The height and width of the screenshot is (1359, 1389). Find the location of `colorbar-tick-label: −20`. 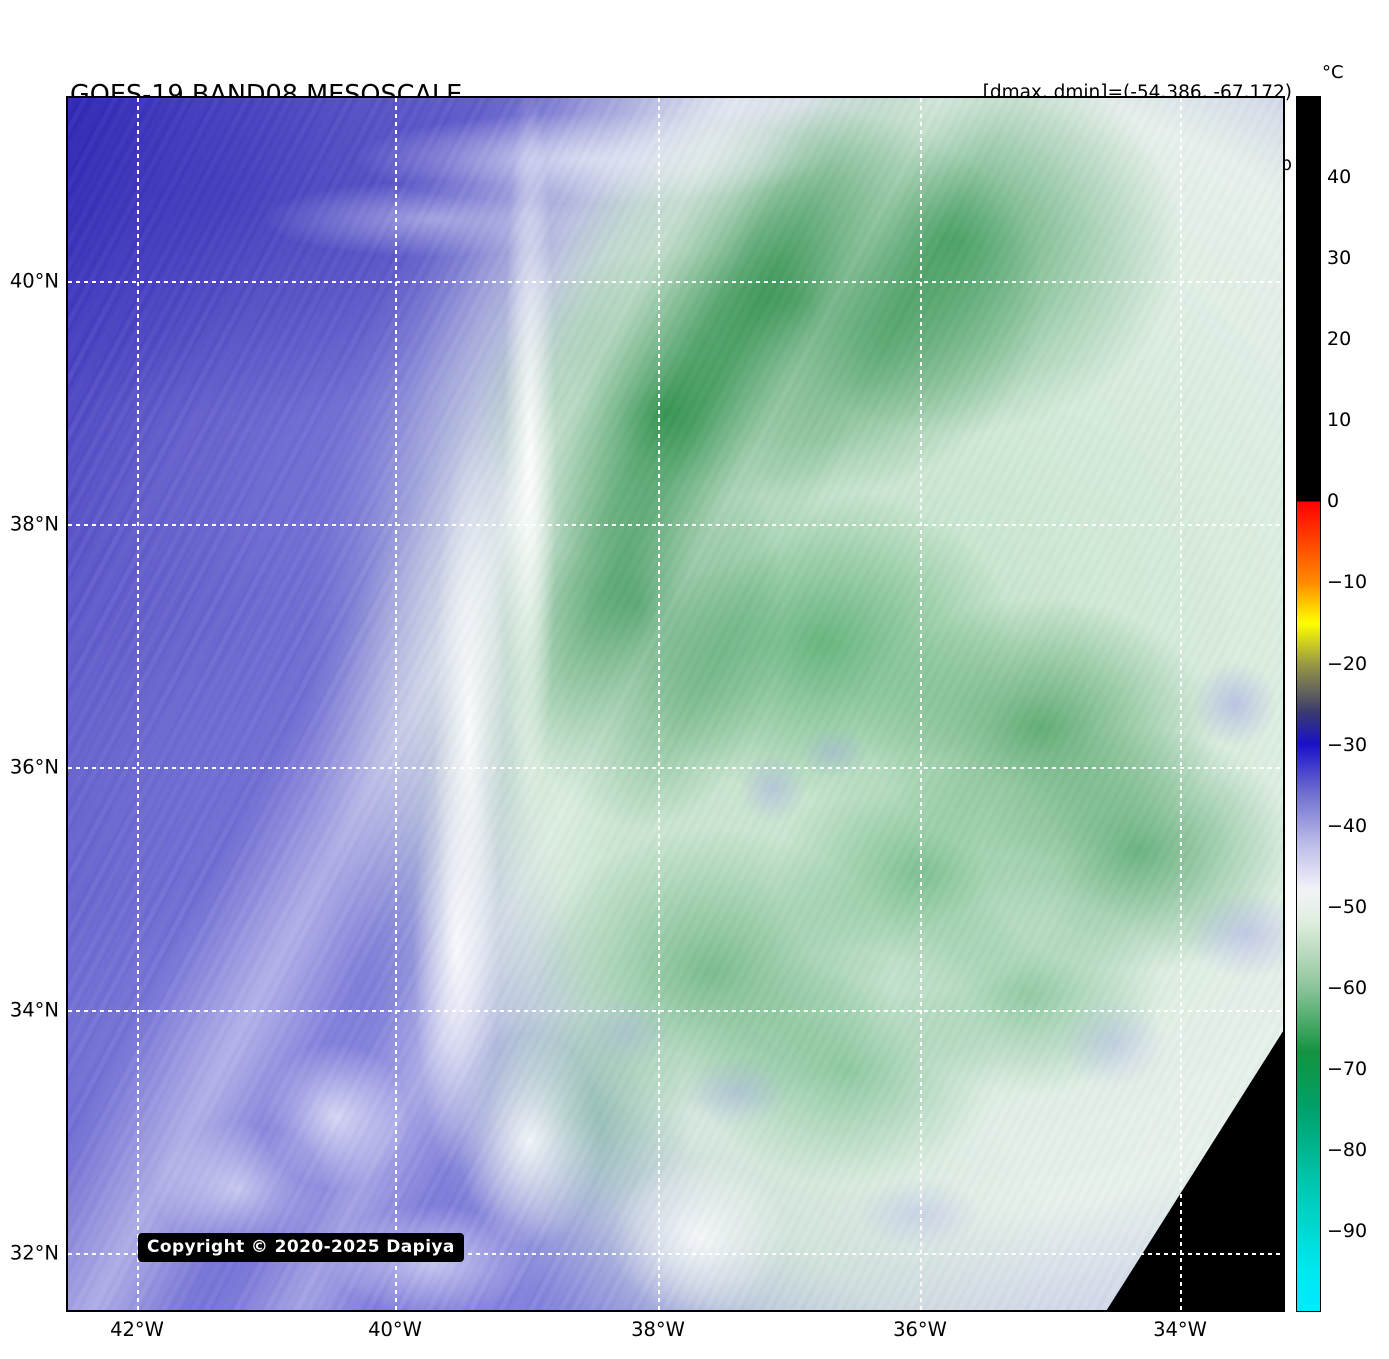

colorbar-tick-label: −20 is located at coordinates (1347, 663).